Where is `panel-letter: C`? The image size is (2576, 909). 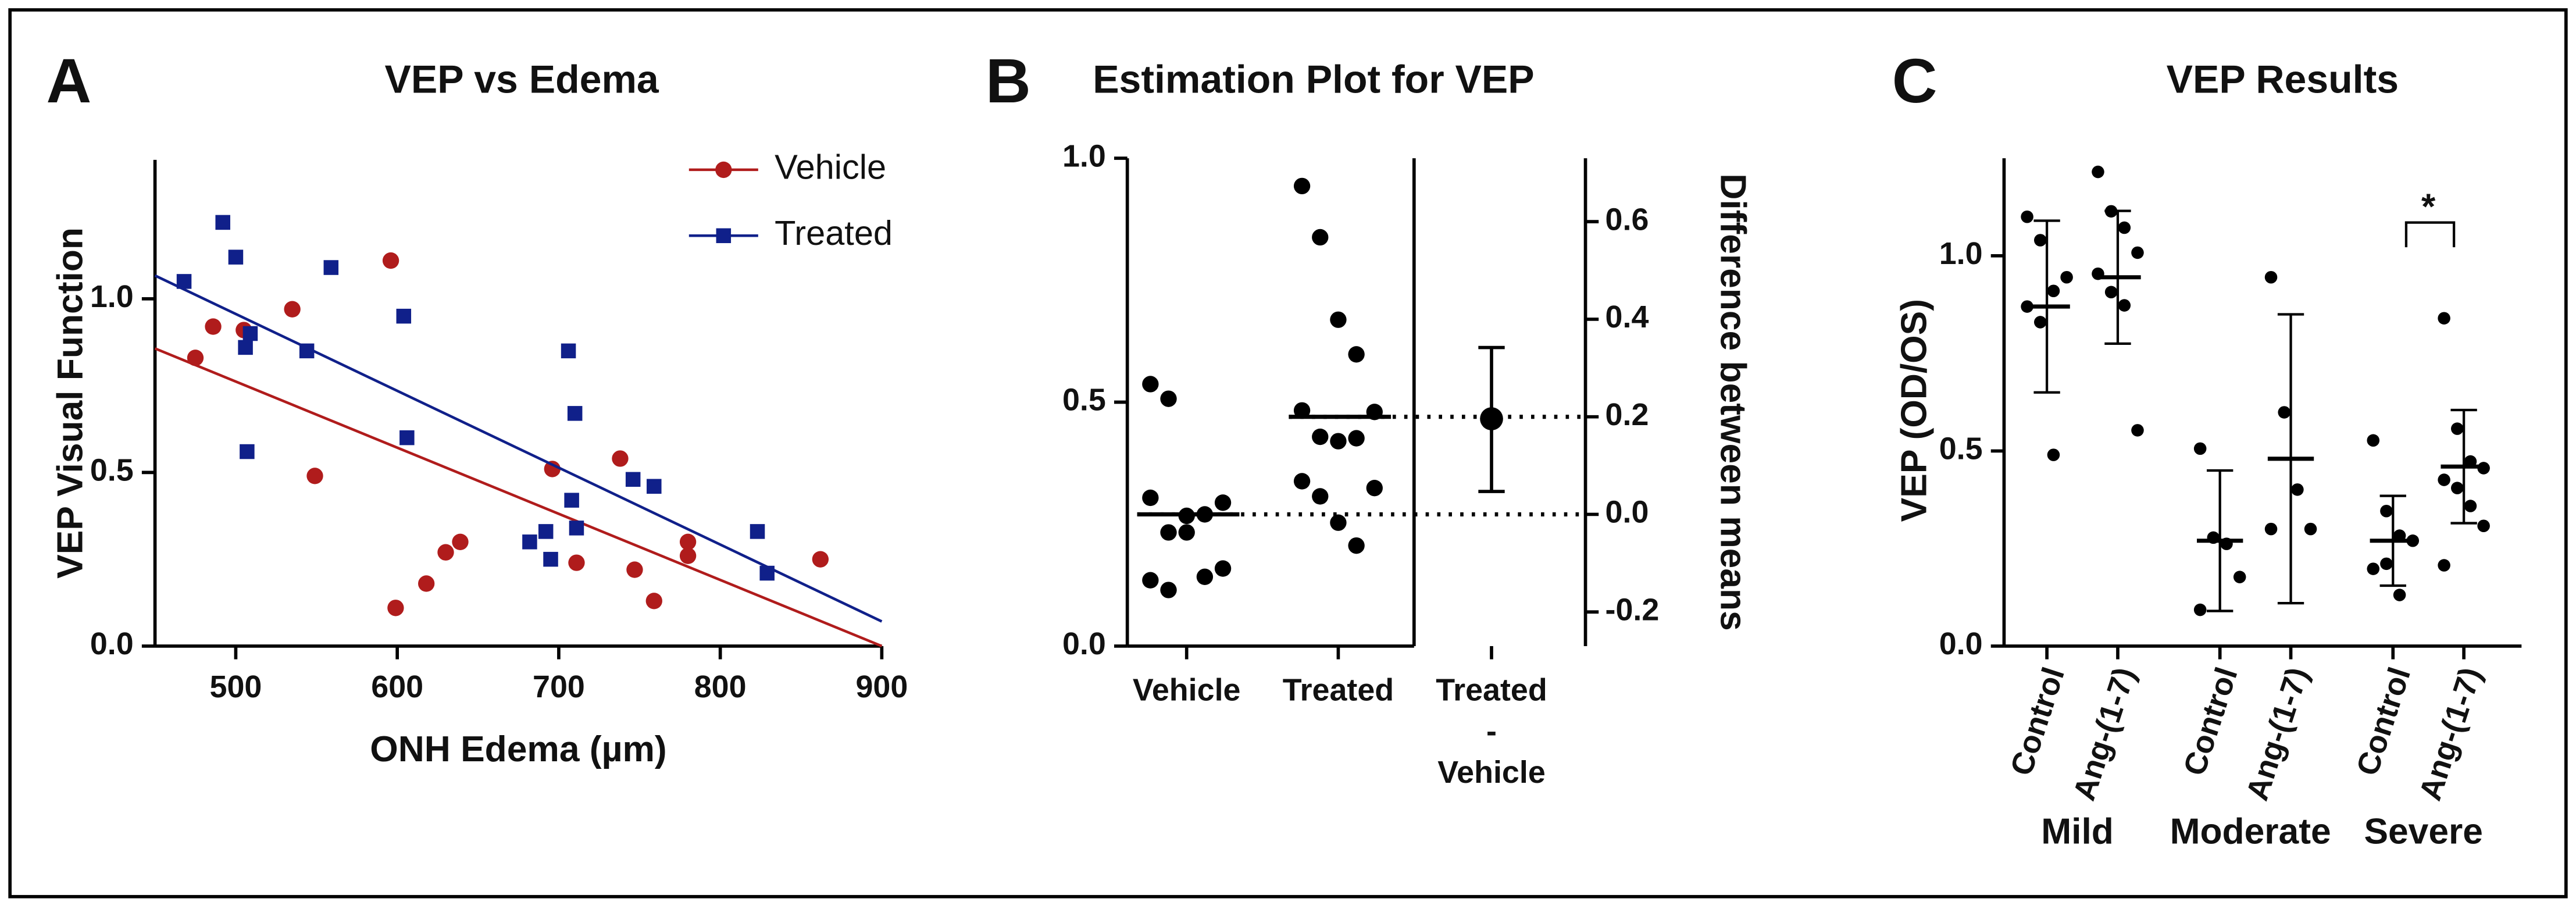
panel-letter: C is located at coordinates (1915, 81).